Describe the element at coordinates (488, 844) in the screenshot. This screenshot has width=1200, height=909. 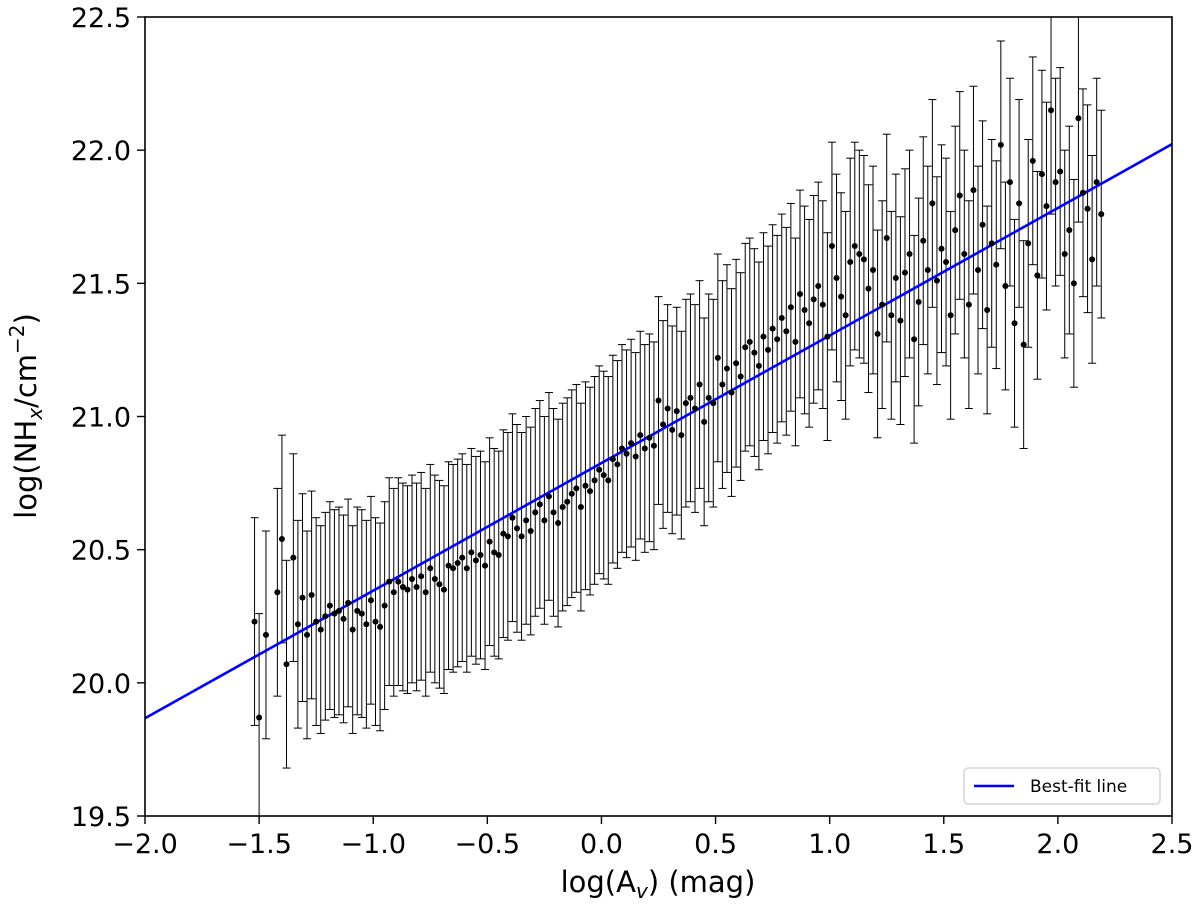
I see `x-tick-label: −0.5` at that location.